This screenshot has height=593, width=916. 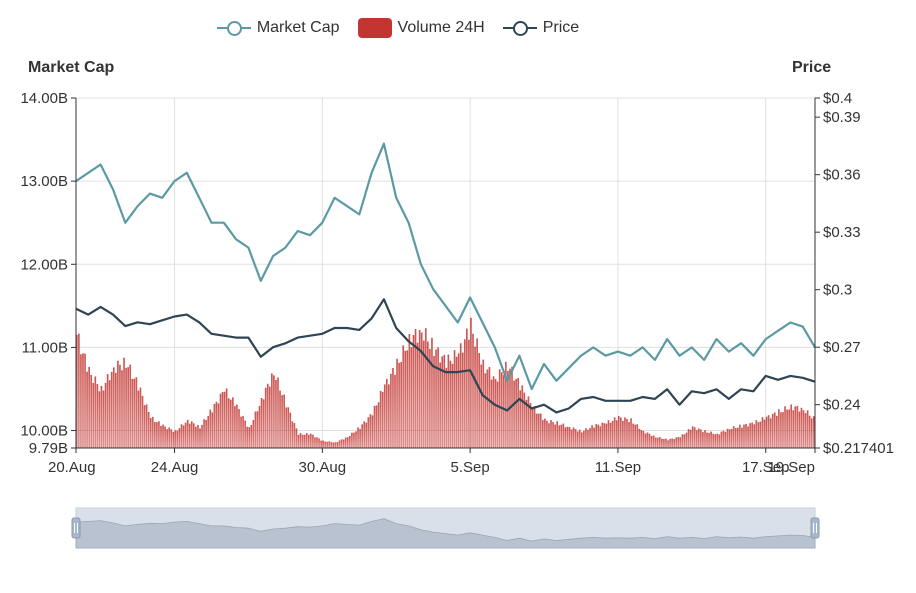 I want to click on legend-item-volume: Volume 24H, so click(x=421, y=28).